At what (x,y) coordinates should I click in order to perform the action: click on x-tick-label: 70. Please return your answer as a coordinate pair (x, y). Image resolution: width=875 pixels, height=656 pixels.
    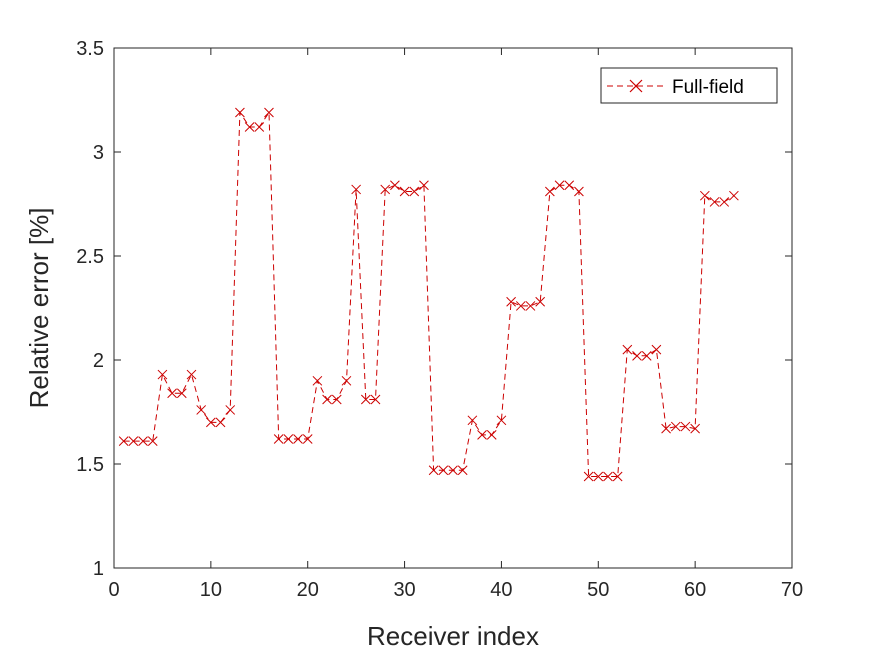
    Looking at the image, I should click on (792, 590).